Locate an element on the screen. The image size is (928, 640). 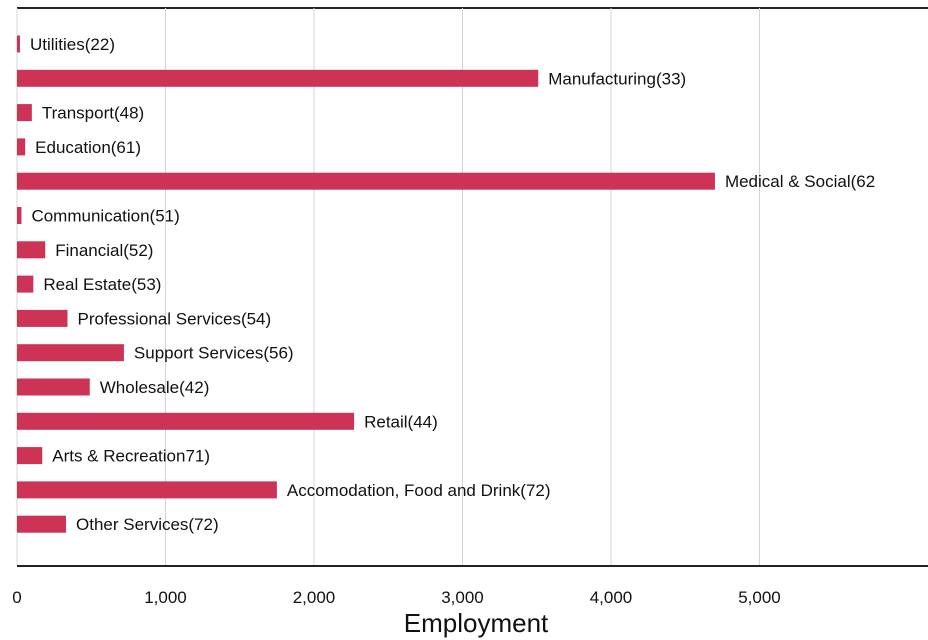
bar-label: Support Services(56) is located at coordinates (214, 353).